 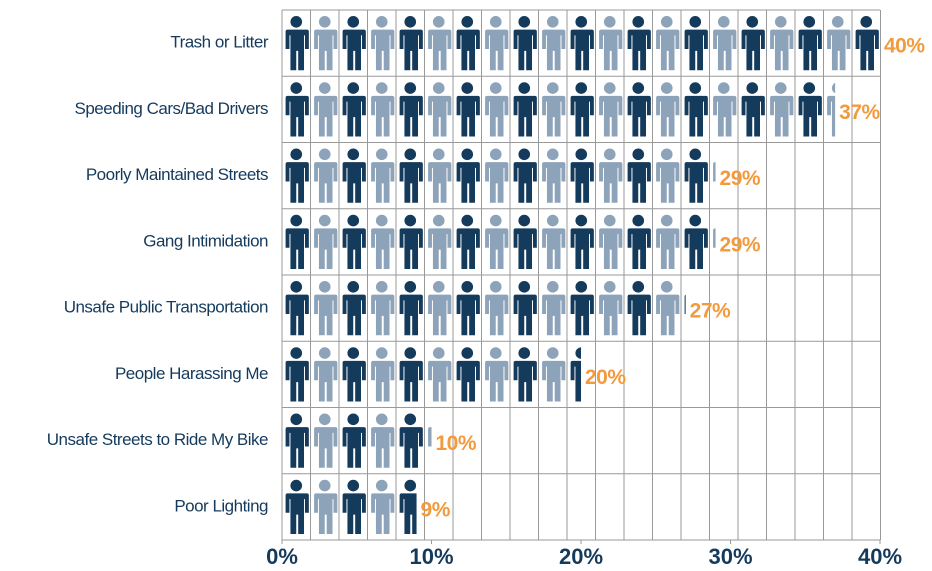 I want to click on value-label: 9%, so click(x=436, y=509).